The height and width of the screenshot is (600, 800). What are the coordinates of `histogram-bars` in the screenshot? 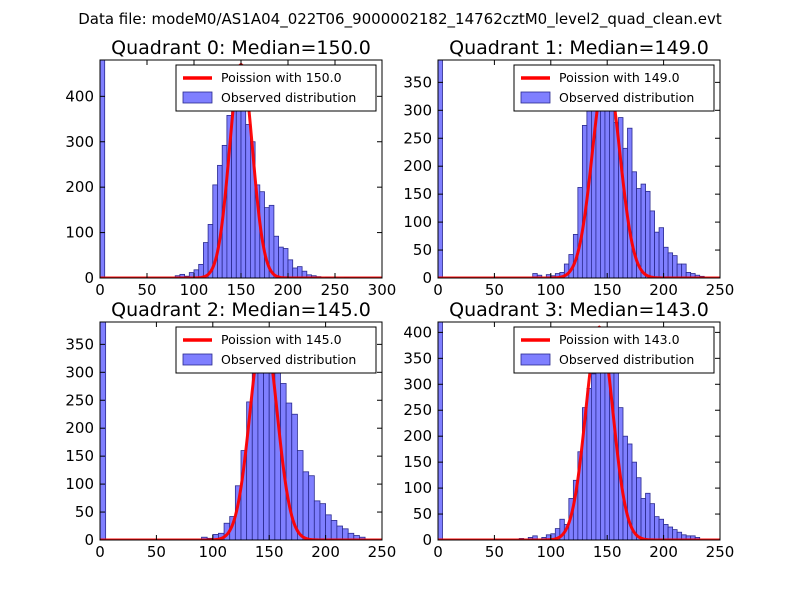 It's located at (225, 169).